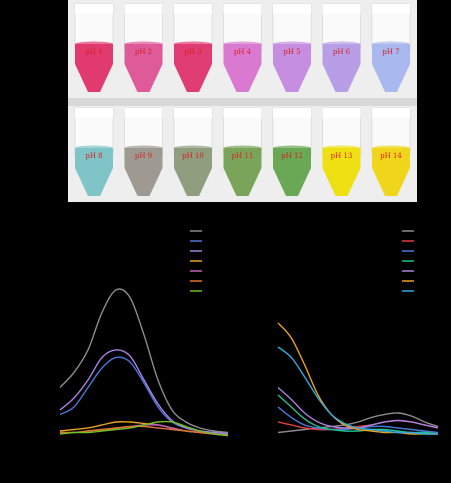 The width and height of the screenshot is (451, 483). What do you see at coordinates (209, 262) in the screenshot?
I see `legend-label: pH 4` at bounding box center [209, 262].